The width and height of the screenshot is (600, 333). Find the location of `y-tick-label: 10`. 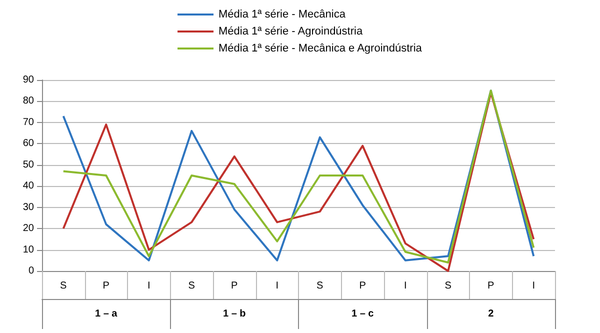

y-tick-label: 10 is located at coordinates (28, 250).